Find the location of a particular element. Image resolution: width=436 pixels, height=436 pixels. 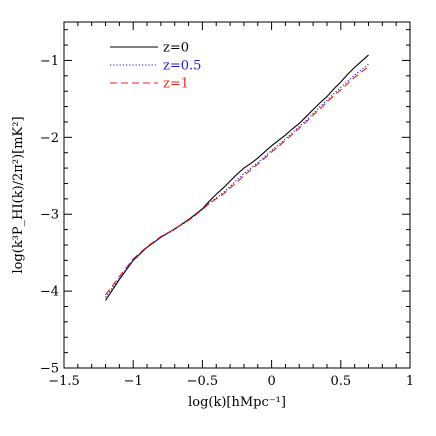

y-tick-label: −5 is located at coordinates (49, 369).